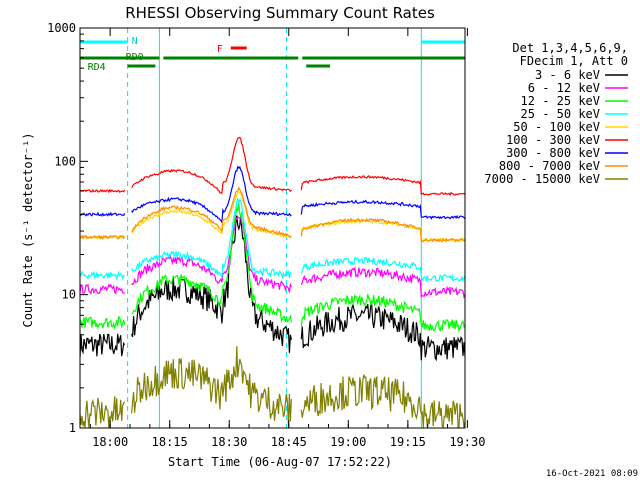 Image resolution: width=640 pixels, height=480 pixels. Describe the element at coordinates (549, 166) in the screenshot. I see `legend-entry-label: 800 - 7000 keV` at that location.